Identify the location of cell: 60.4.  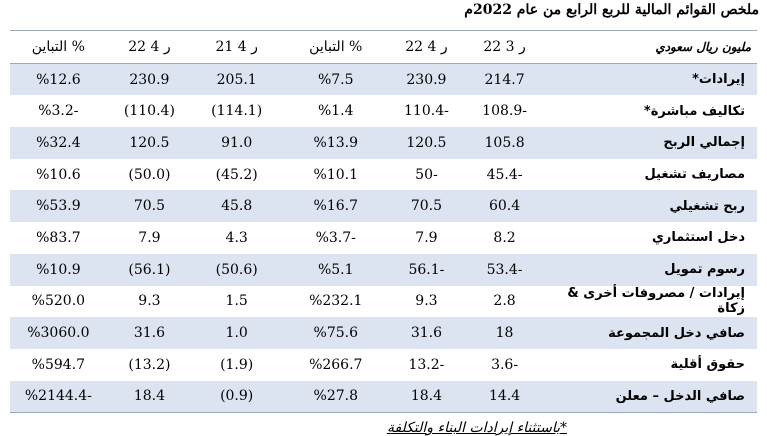
(504, 206).